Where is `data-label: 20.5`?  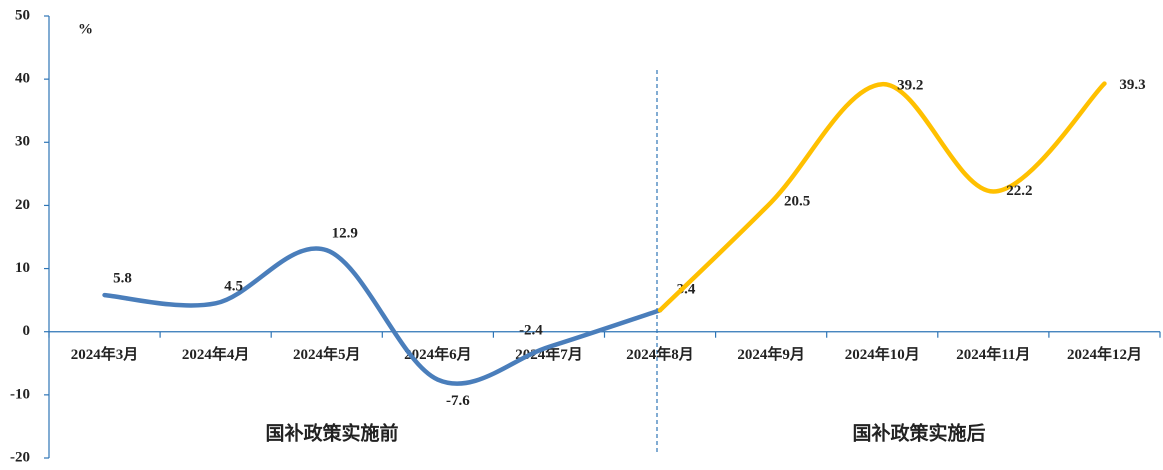 data-label: 20.5 is located at coordinates (797, 202).